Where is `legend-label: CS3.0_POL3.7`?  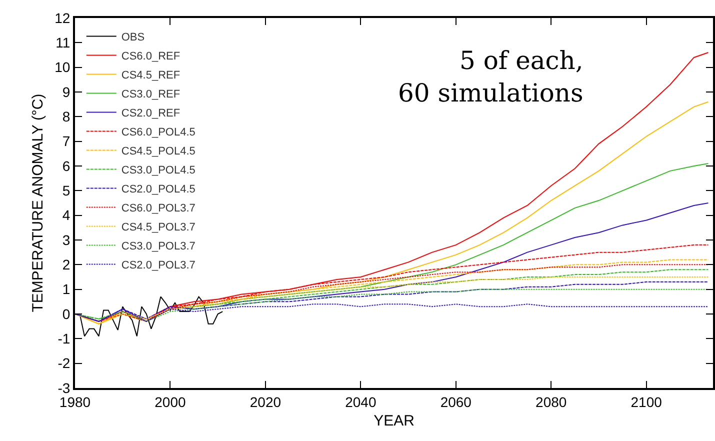
legend-label: CS3.0_POL3.7 is located at coordinates (158, 246).